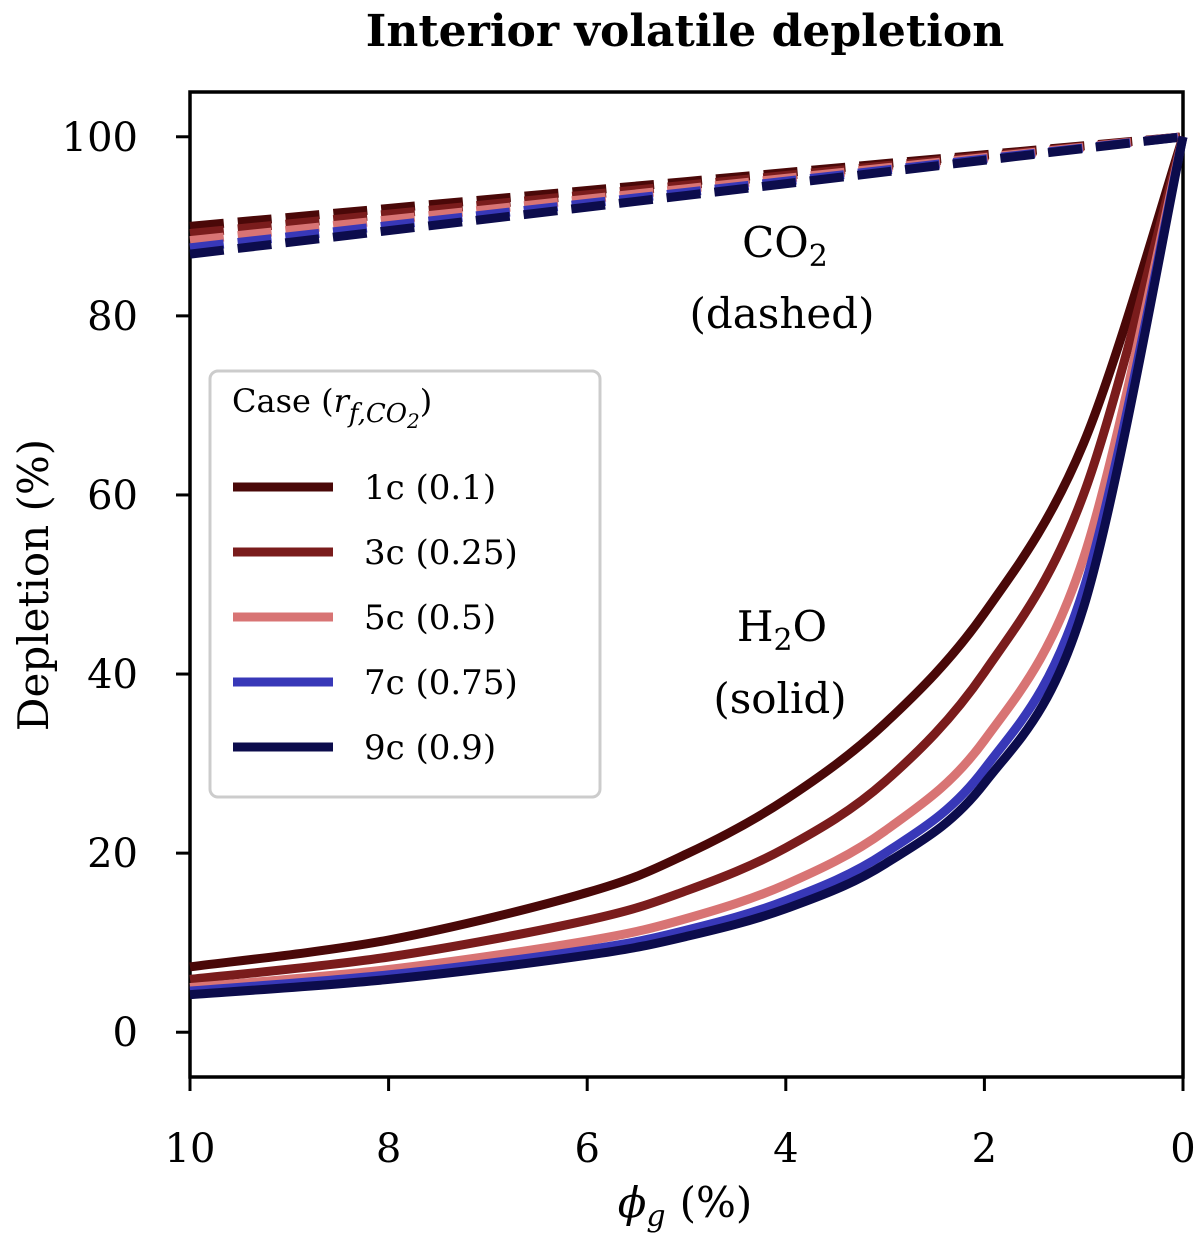 Image resolution: width=1200 pixels, height=1236 pixels. What do you see at coordinates (1182, 1149) in the screenshot?
I see `x-tick-label: 0` at bounding box center [1182, 1149].